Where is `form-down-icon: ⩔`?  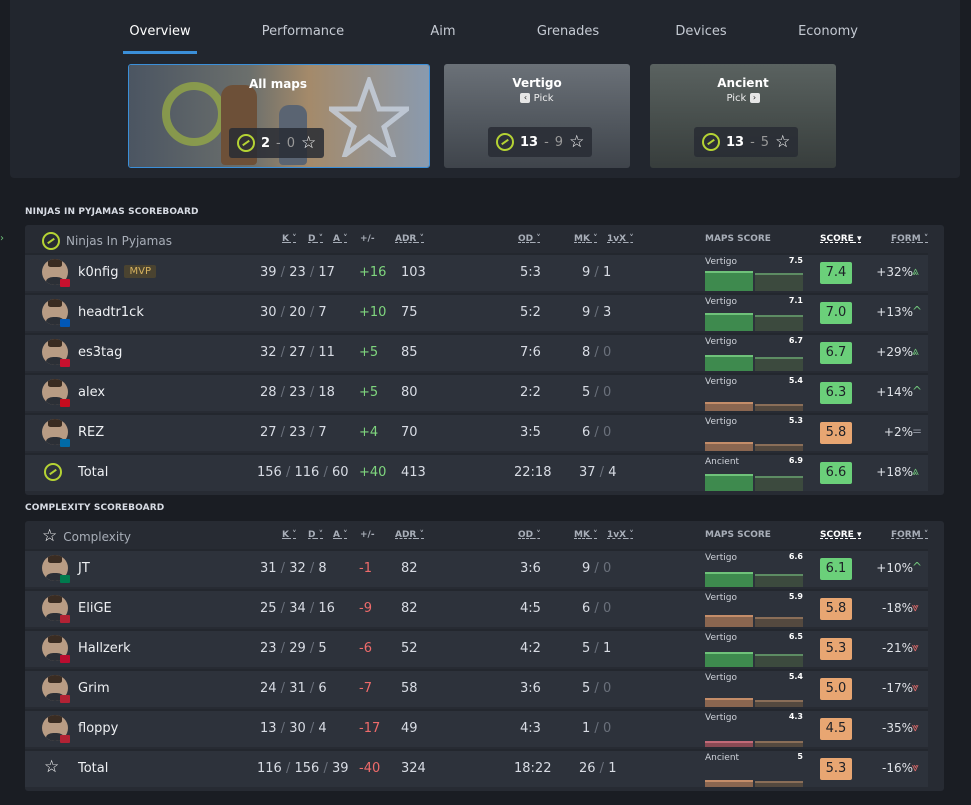 form-down-icon: ⩔ is located at coordinates (915, 687).